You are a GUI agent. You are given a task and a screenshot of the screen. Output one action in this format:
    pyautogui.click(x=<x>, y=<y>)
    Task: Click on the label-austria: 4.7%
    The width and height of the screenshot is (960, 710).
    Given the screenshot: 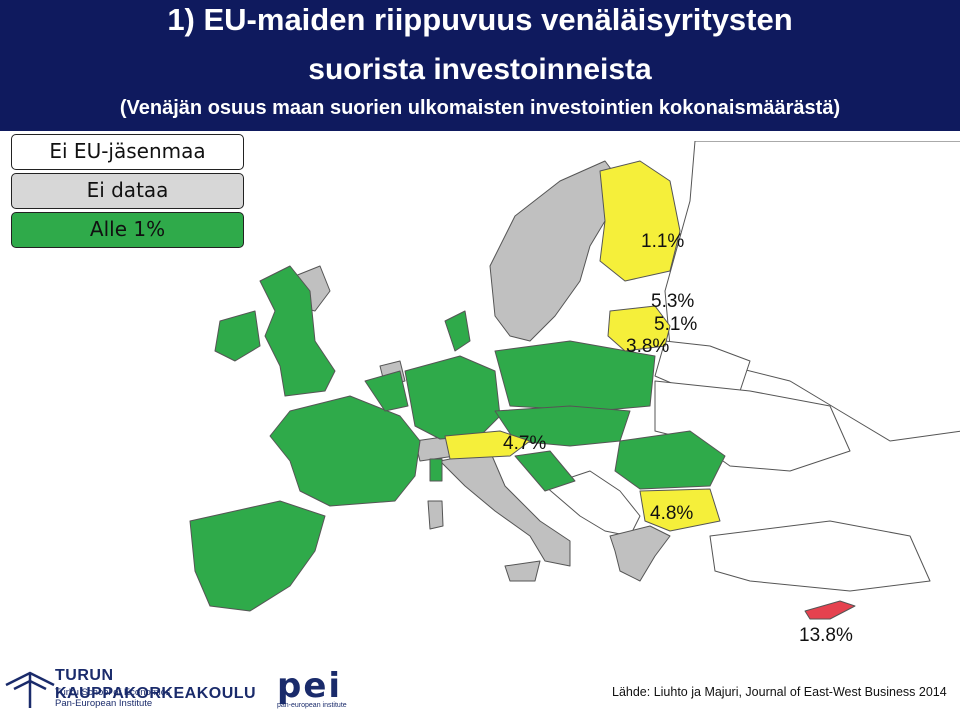 What is the action you would take?
    pyautogui.click(x=525, y=443)
    